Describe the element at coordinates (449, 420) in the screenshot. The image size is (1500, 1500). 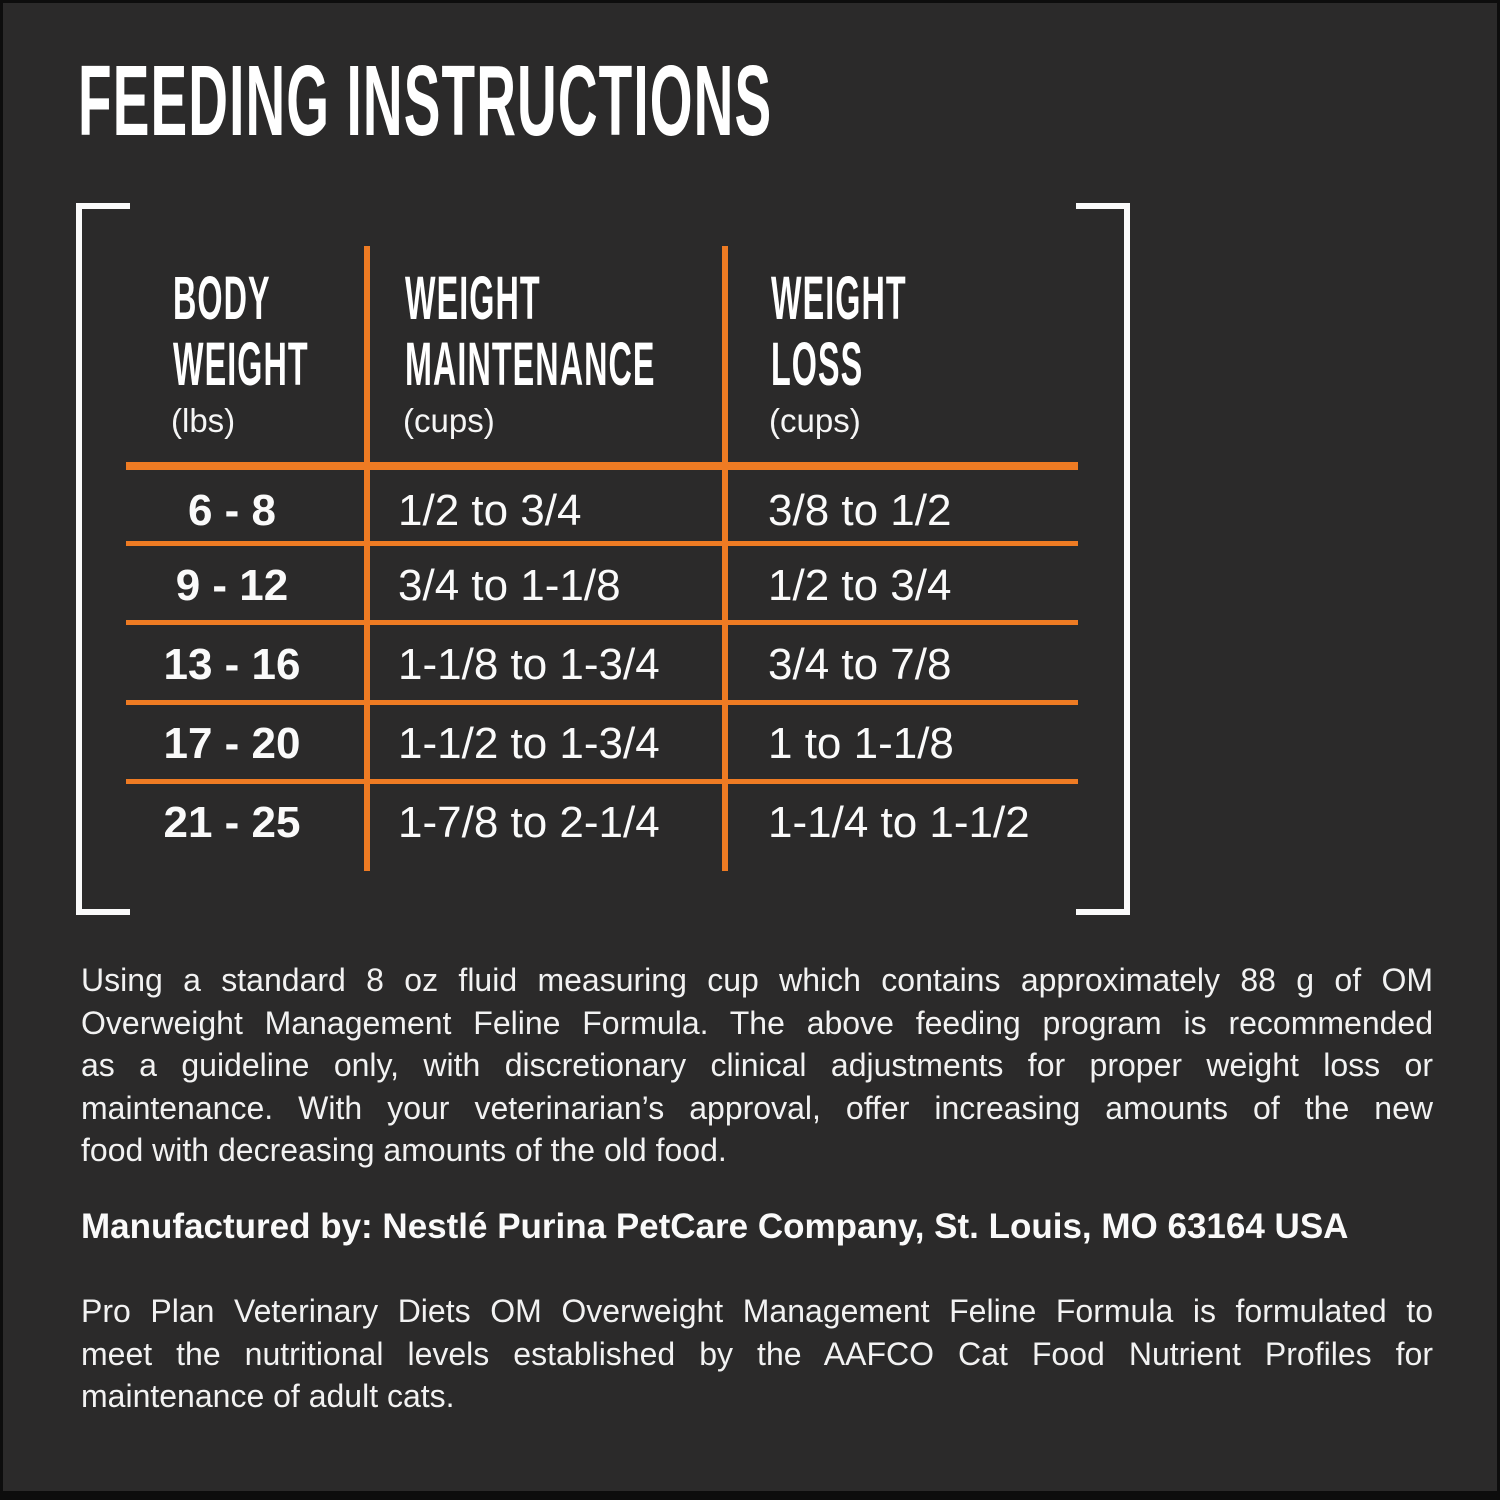
I see `column-unit-cups-maintenance: (cups)` at that location.